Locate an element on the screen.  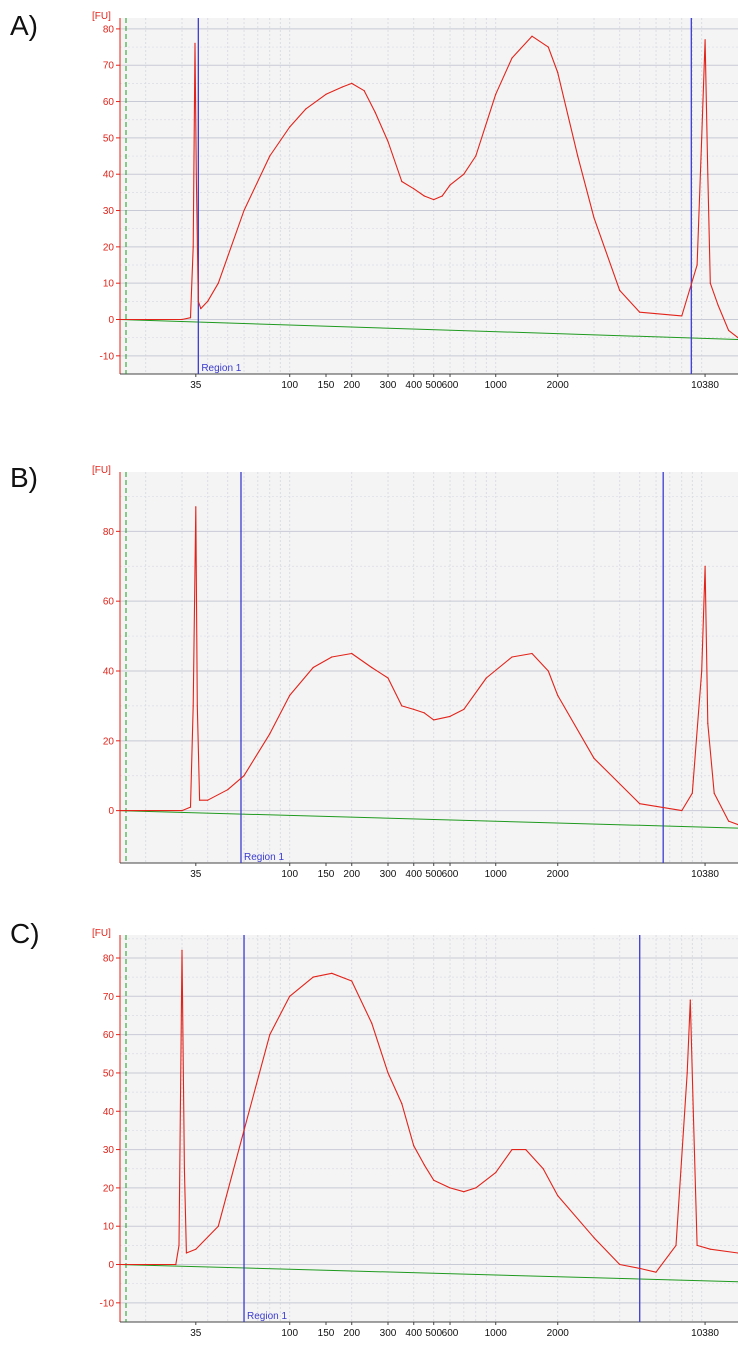
panel-label-c: C) is located at coordinates (25, 933).